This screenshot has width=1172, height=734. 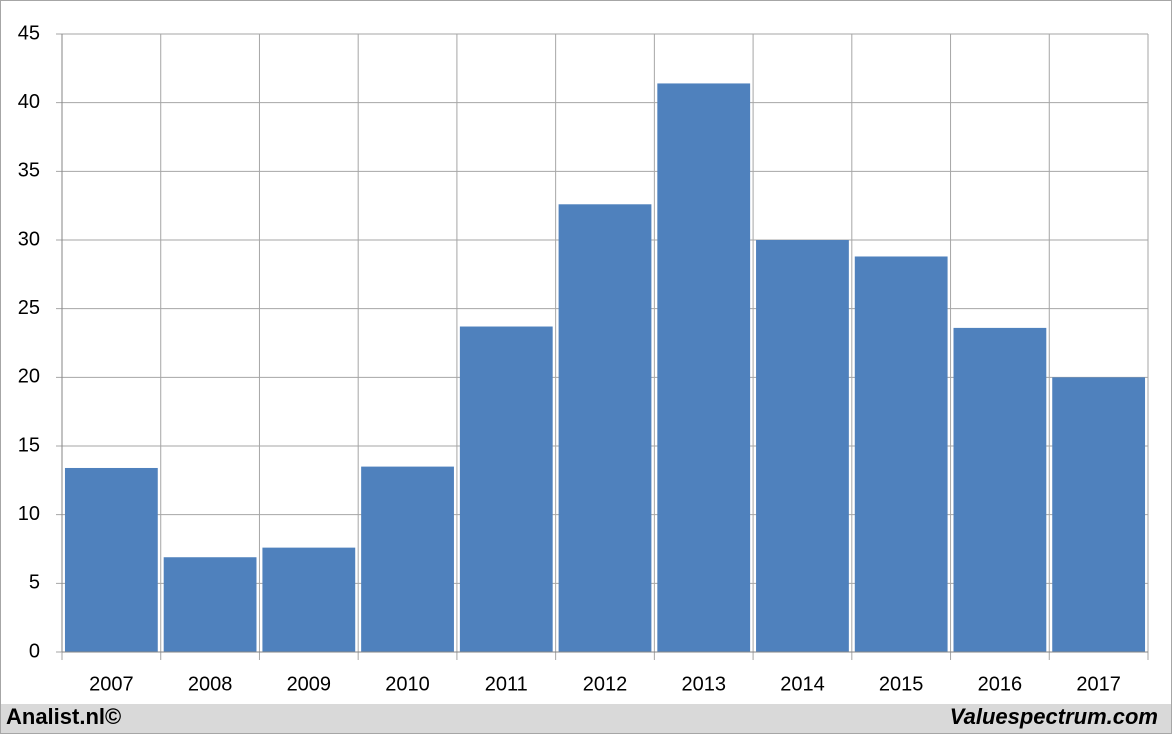 What do you see at coordinates (309, 684) in the screenshot?
I see `x-tick-label: 2009` at bounding box center [309, 684].